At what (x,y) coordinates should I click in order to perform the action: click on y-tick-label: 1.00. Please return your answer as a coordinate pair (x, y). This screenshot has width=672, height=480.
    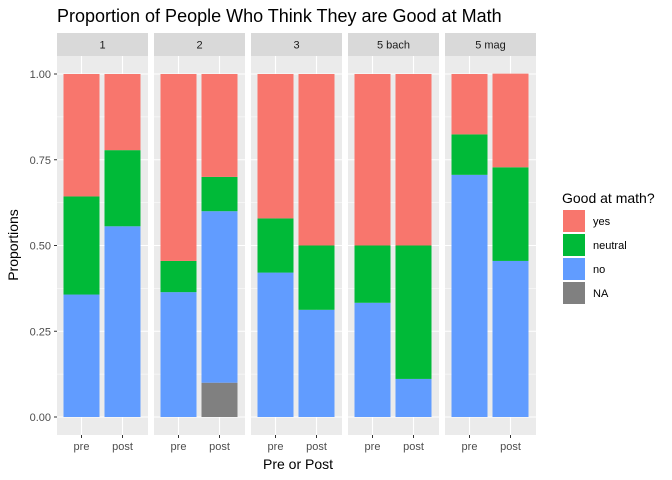
    Looking at the image, I should click on (40, 75).